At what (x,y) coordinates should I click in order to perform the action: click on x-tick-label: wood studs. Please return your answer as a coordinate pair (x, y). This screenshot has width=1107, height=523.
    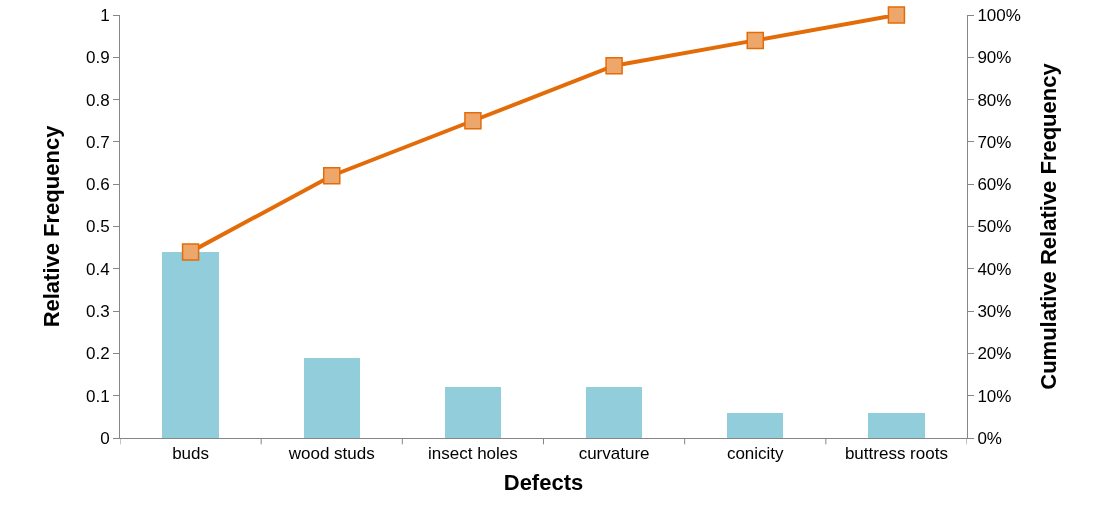
    Looking at the image, I should click on (331, 454).